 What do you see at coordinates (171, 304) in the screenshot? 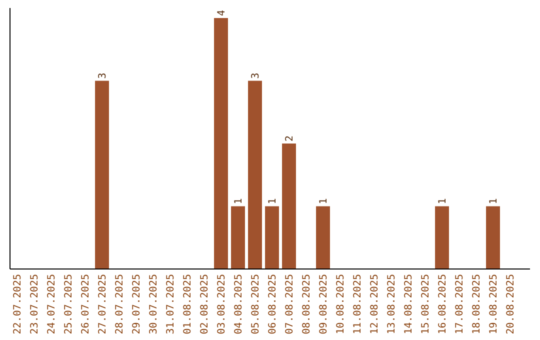
I see `x-tick-label: 31.07.2025` at bounding box center [171, 304].